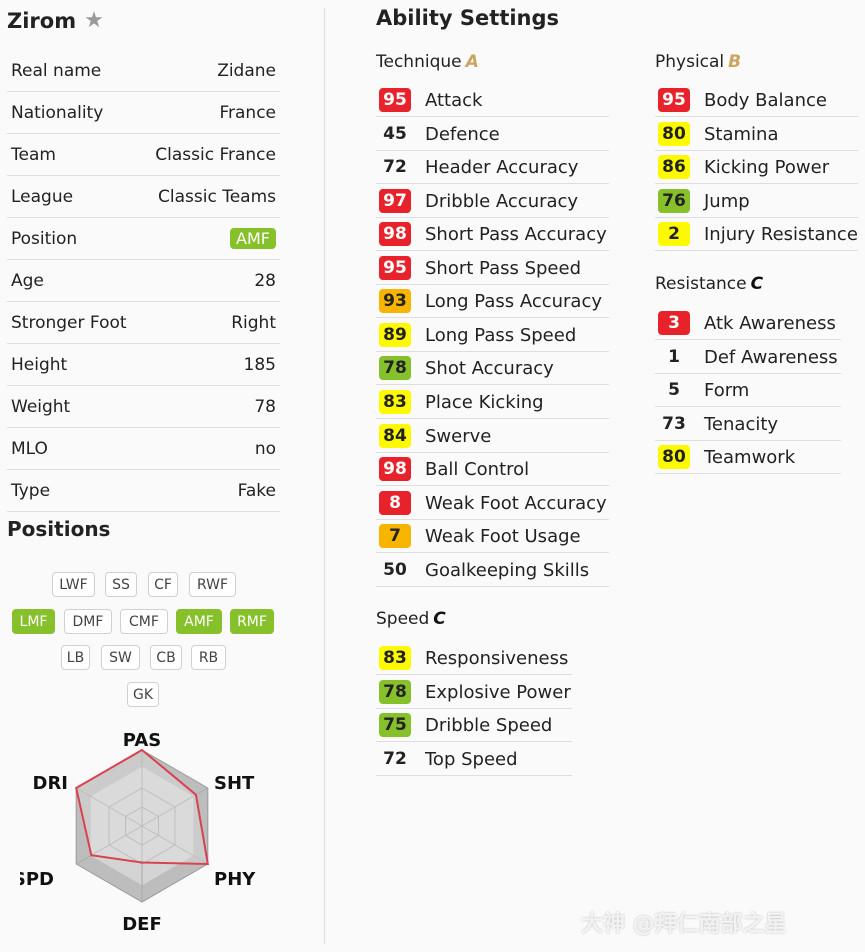  I want to click on stat-value-badge: 8, so click(395, 503).